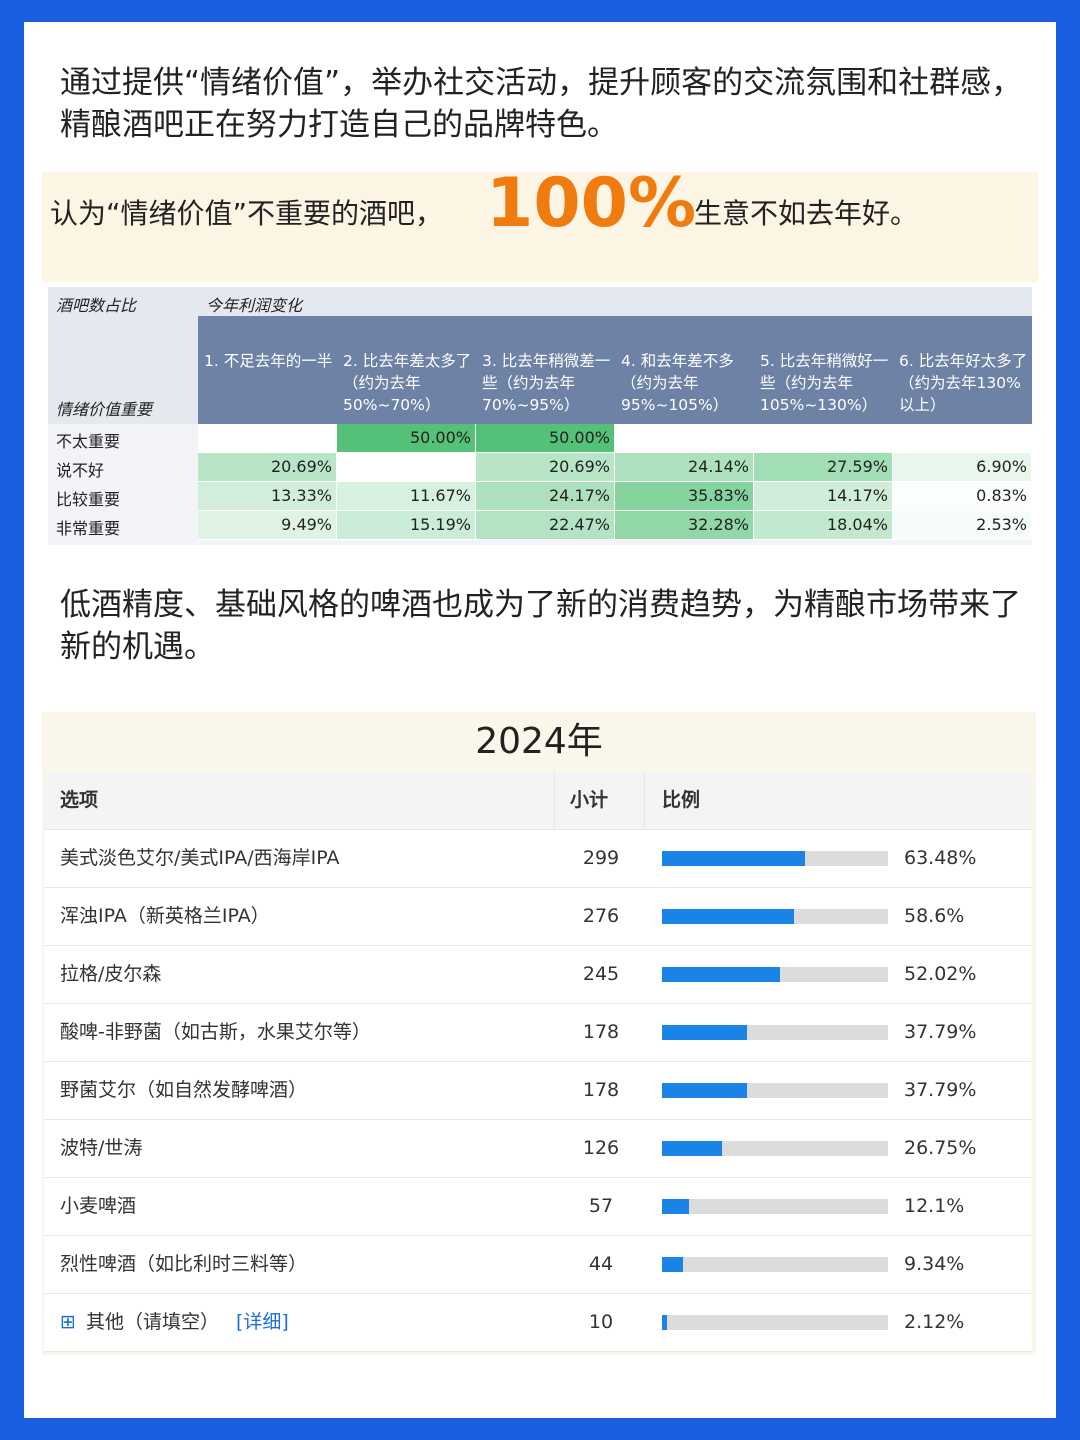 The width and height of the screenshot is (1080, 1440). What do you see at coordinates (934, 1206) in the screenshot?
I see `ratio-label: 12.1%` at bounding box center [934, 1206].